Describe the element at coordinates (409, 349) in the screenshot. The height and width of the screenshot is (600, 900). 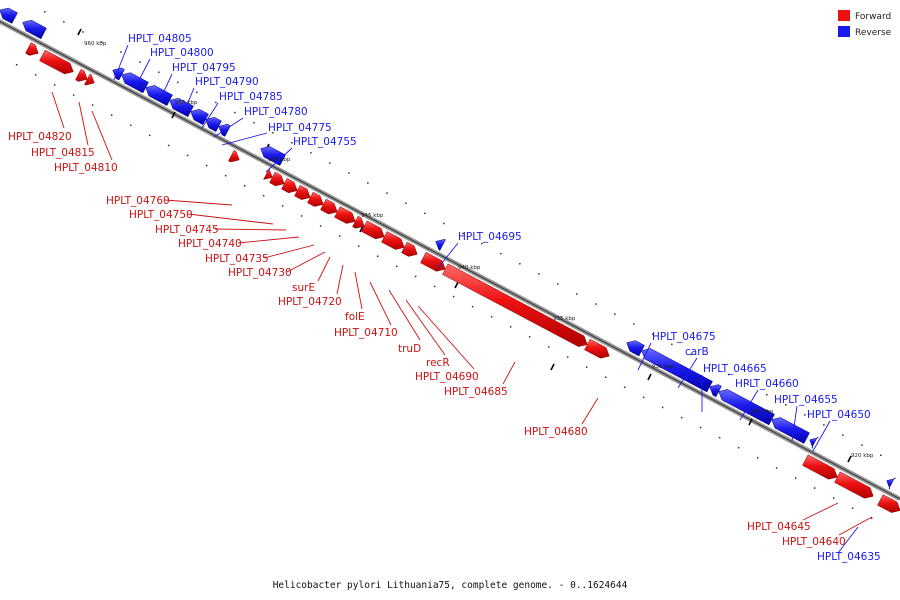
I see `gene-label-truD: truD` at that location.